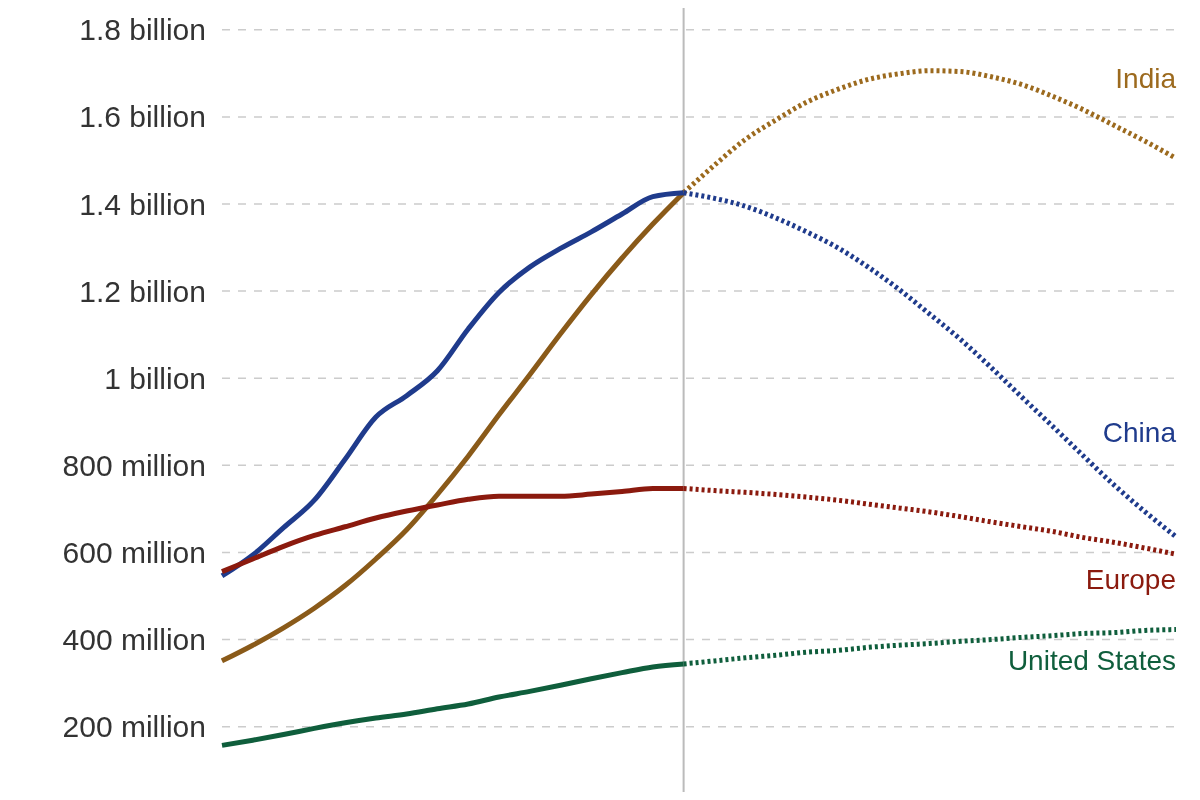 The image size is (1200, 800). What do you see at coordinates (134, 727) in the screenshot?
I see `y-tick-label: 200 million` at bounding box center [134, 727].